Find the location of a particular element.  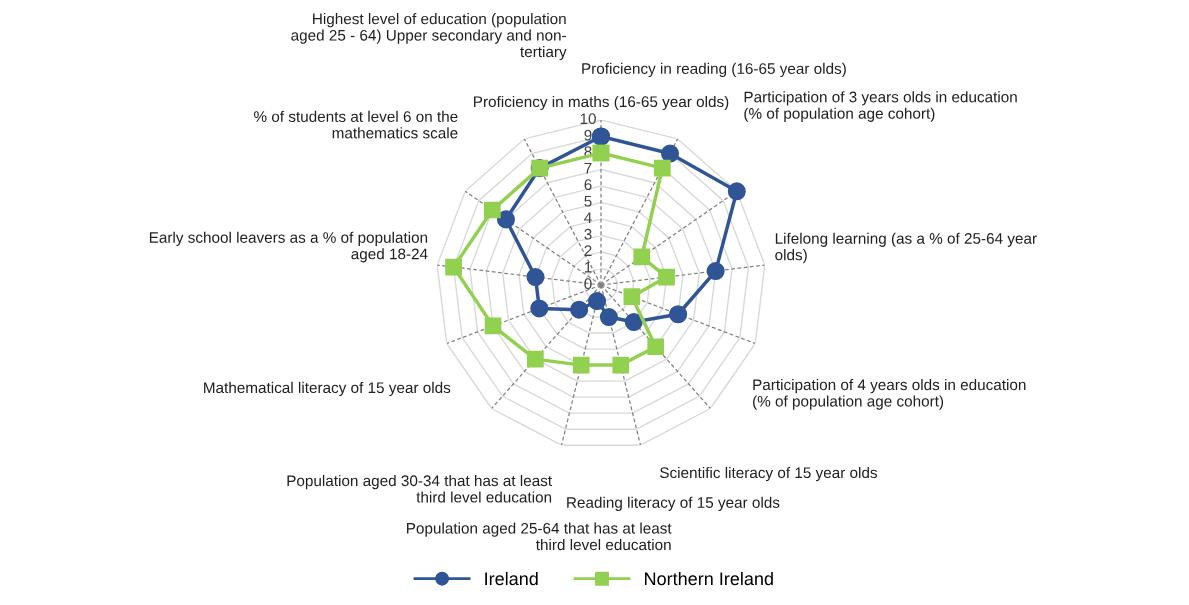

y-tick-label: 5 is located at coordinates (588, 201).